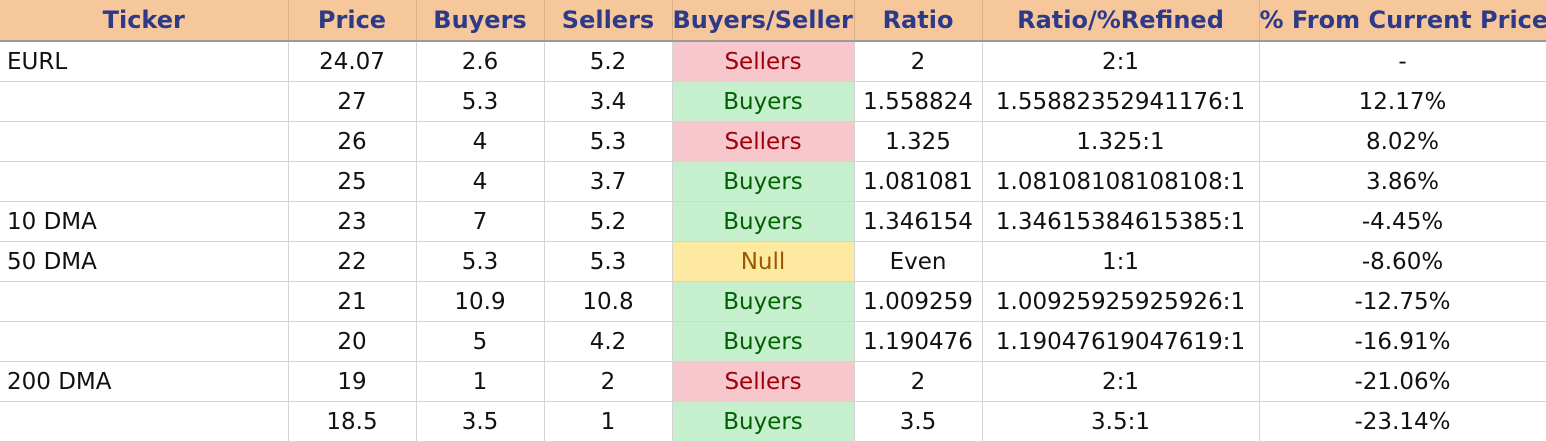 Image resolution: width=1546 pixels, height=442 pixels. I want to click on cell-buyers: 7, so click(480, 221).